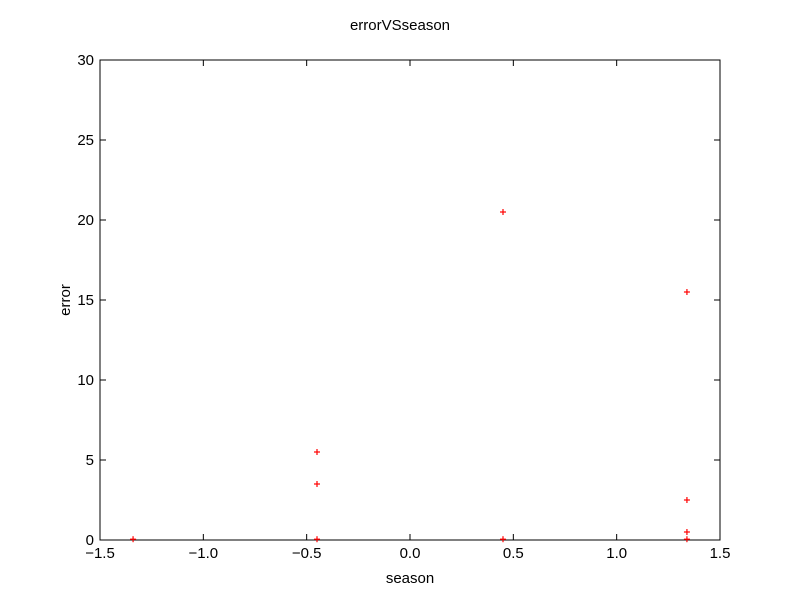 The height and width of the screenshot is (600, 800). Describe the element at coordinates (85, 380) in the screenshot. I see `y-tick-label: 10` at that location.